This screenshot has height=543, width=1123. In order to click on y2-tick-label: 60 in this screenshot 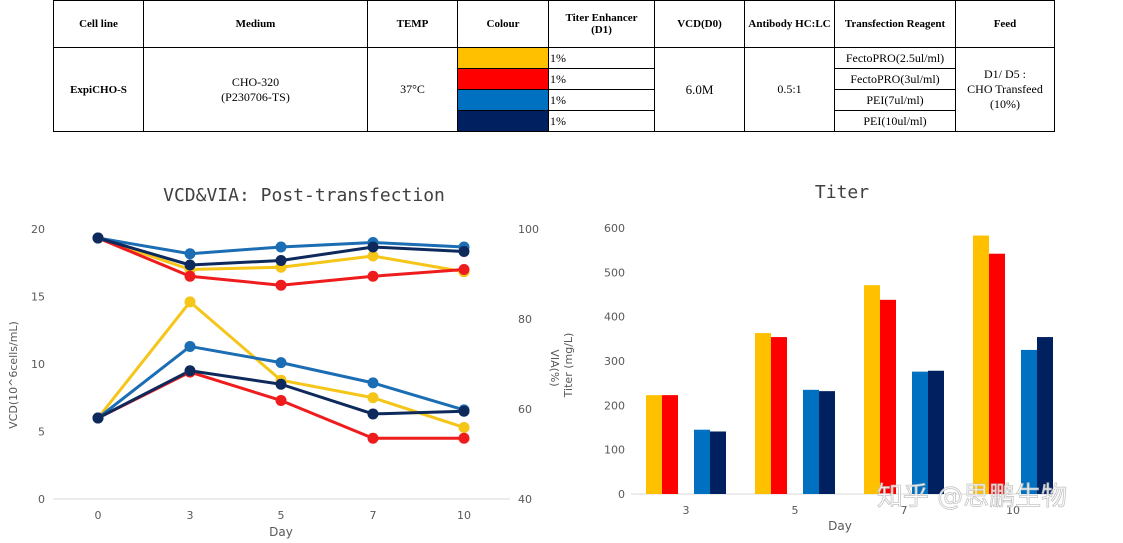, I will do `click(525, 409)`.